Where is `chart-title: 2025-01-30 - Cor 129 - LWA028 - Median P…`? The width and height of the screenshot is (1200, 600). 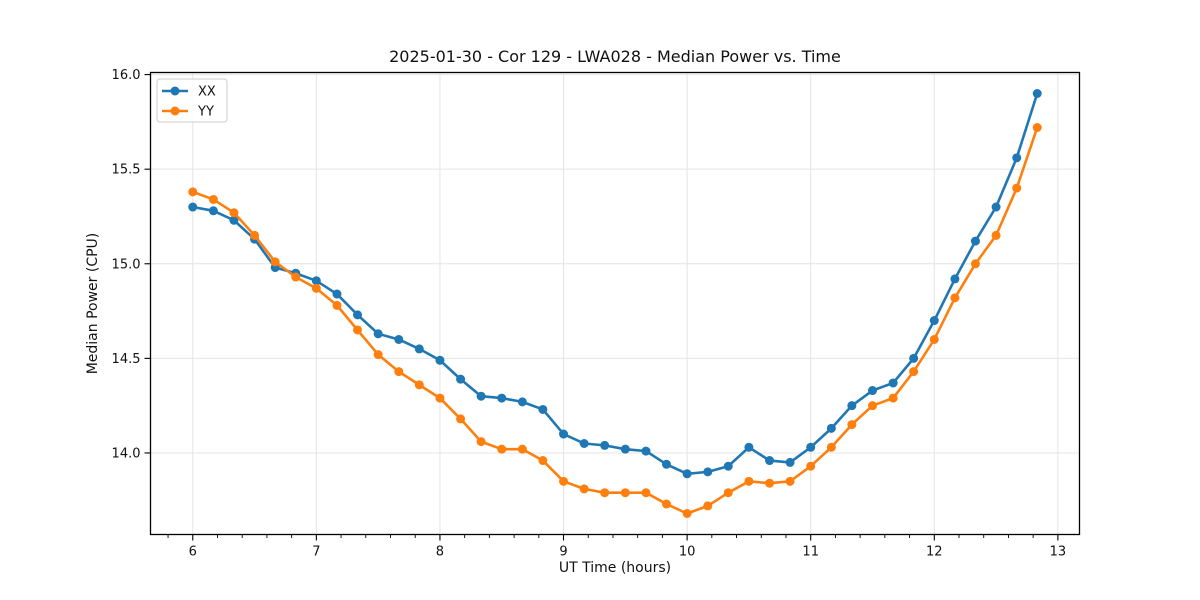 chart-title: 2025-01-30 - Cor 129 - LWA028 - Median P… is located at coordinates (615, 56).